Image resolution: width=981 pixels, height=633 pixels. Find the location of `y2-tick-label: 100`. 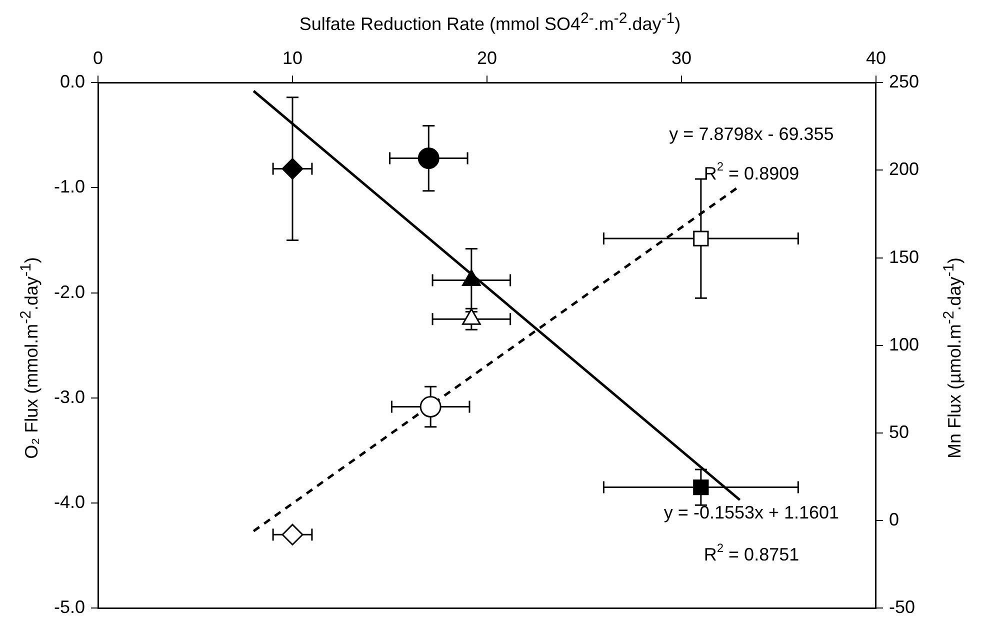

y2-tick-label: 100 is located at coordinates (904, 344).